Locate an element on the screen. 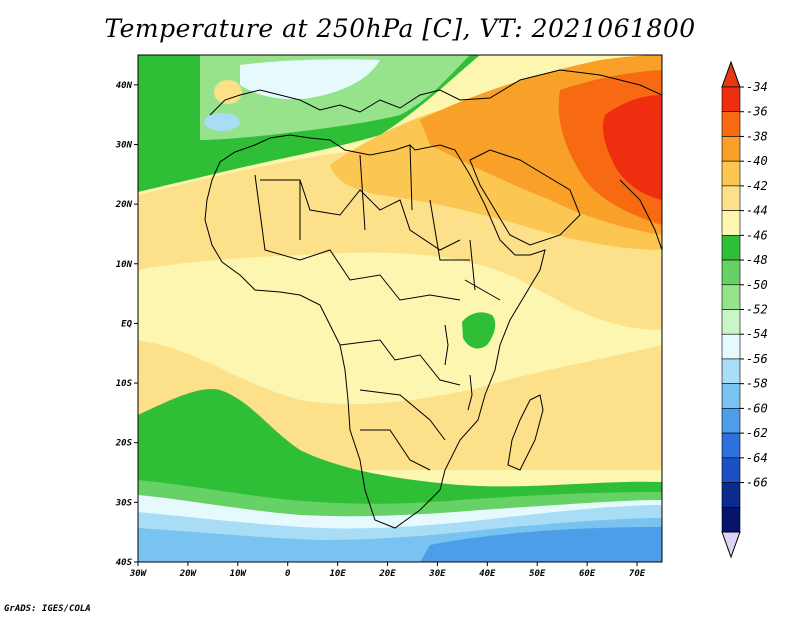  colorbar-label: -50 is located at coordinates (757, 285).